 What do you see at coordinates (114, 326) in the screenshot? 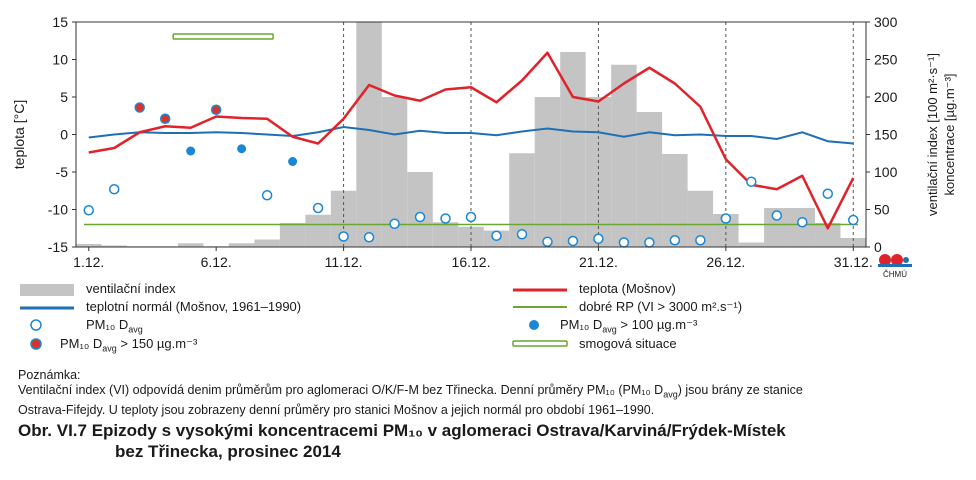
I see `legend-label-pm10: PM₁₀ Davg` at bounding box center [114, 326].